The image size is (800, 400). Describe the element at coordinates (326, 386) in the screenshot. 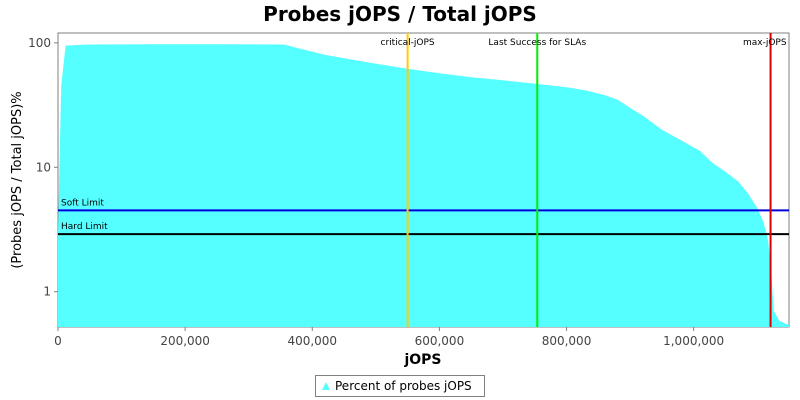

I see `legend-swatch-icon` at that location.